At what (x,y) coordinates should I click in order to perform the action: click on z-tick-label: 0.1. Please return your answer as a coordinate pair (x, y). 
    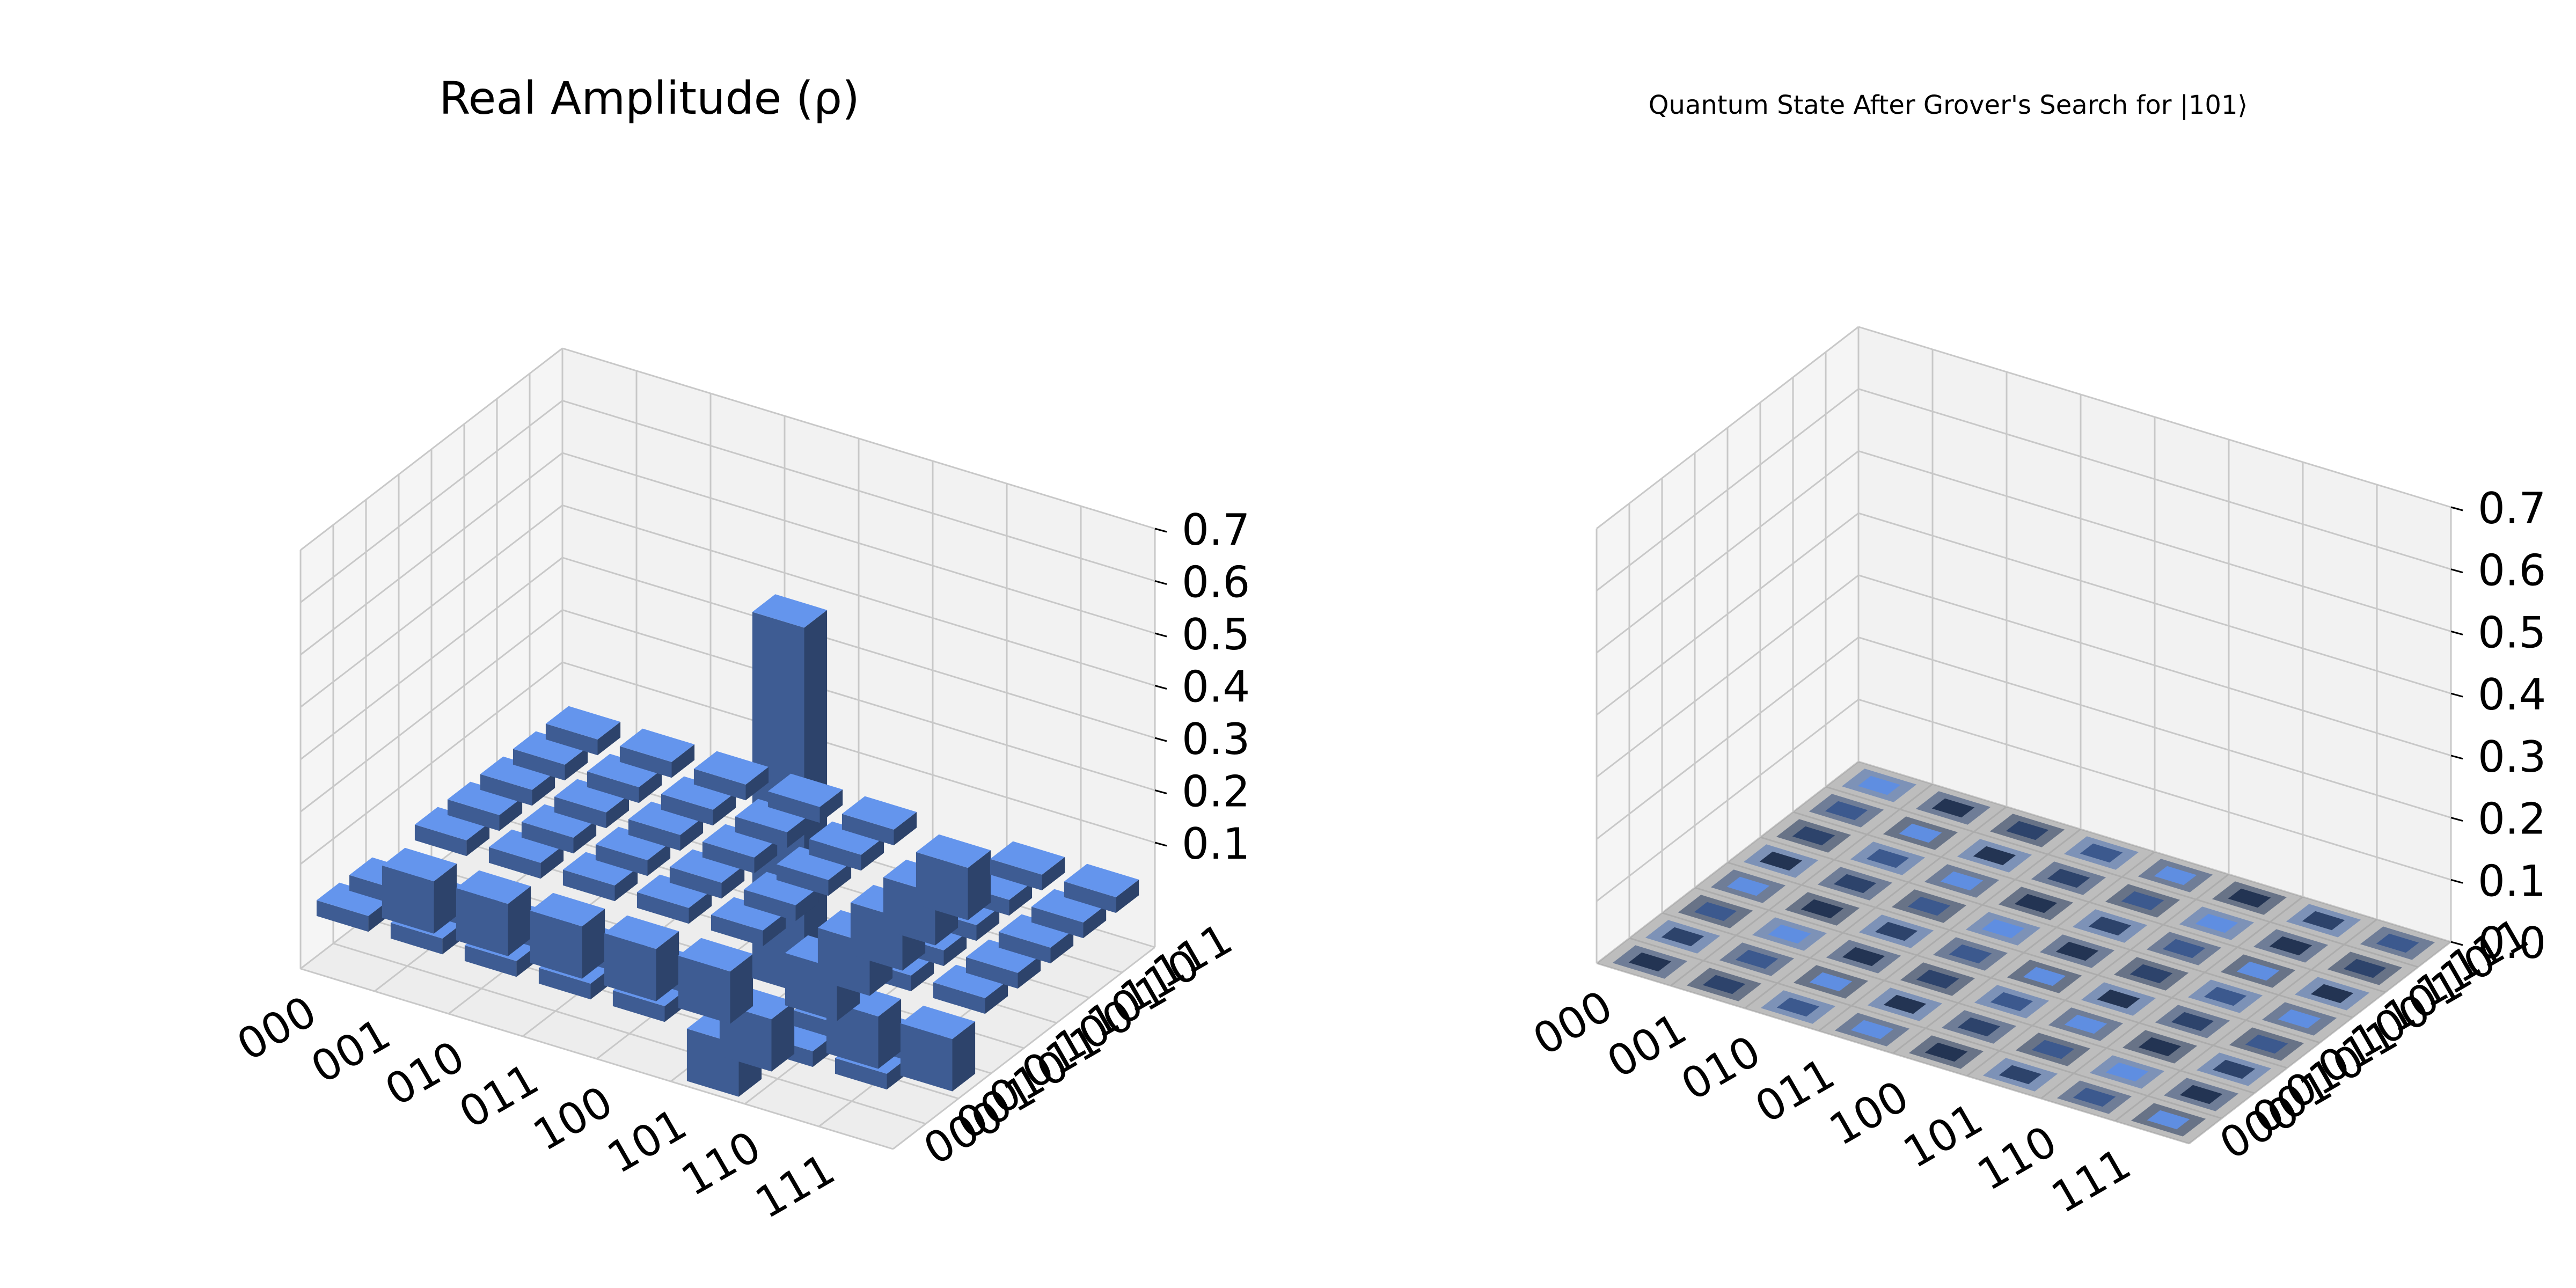
    Looking at the image, I should click on (1216, 844).